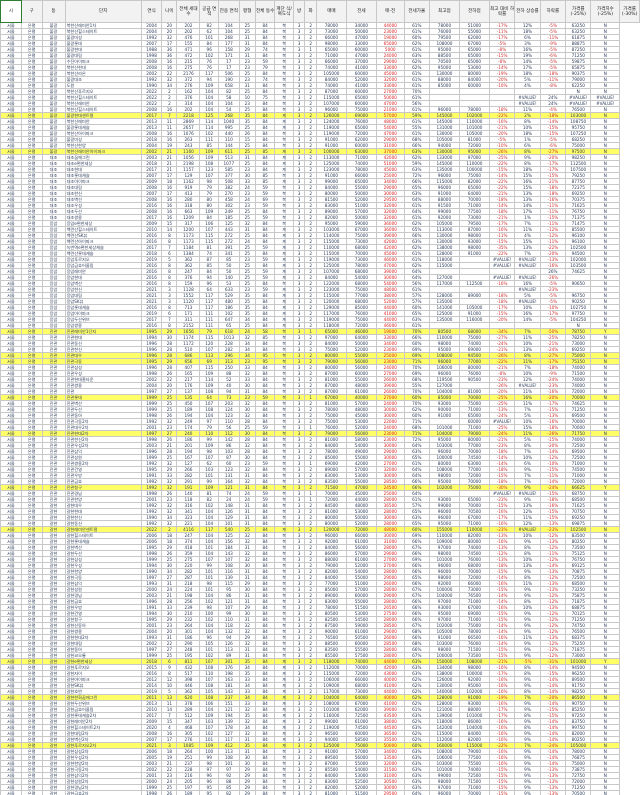 This screenshot has width=640, height=795. Describe the element at coordinates (103, 11) in the screenshot. I see `column-header: 단지` at that location.